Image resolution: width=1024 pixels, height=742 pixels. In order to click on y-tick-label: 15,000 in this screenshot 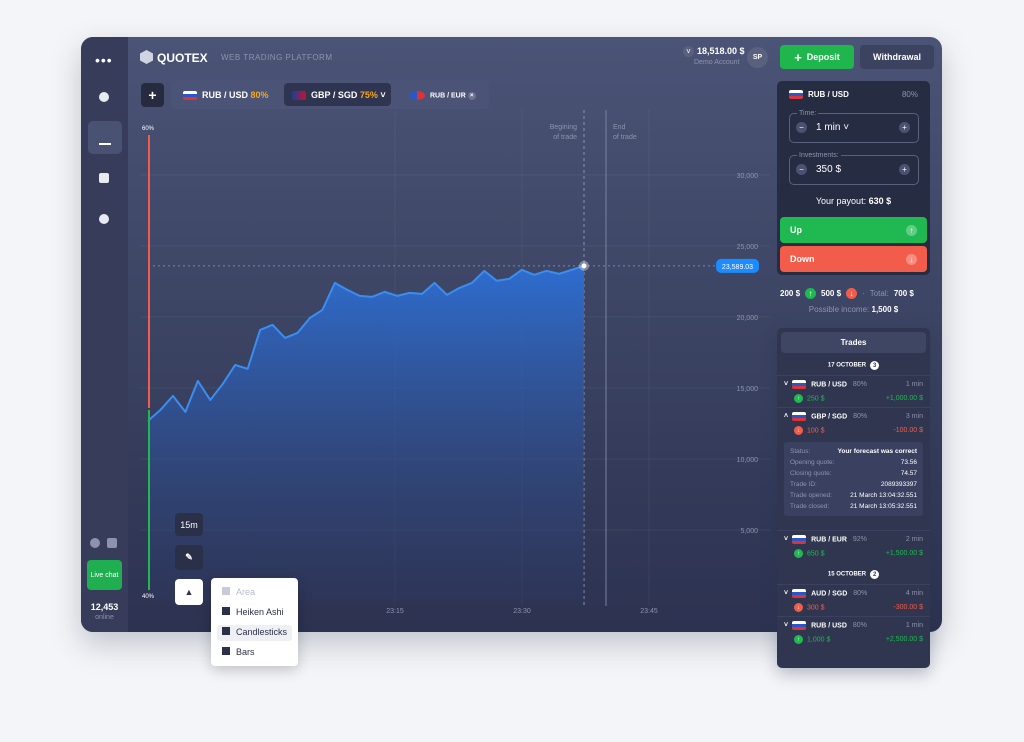, I will do `click(748, 389)`.